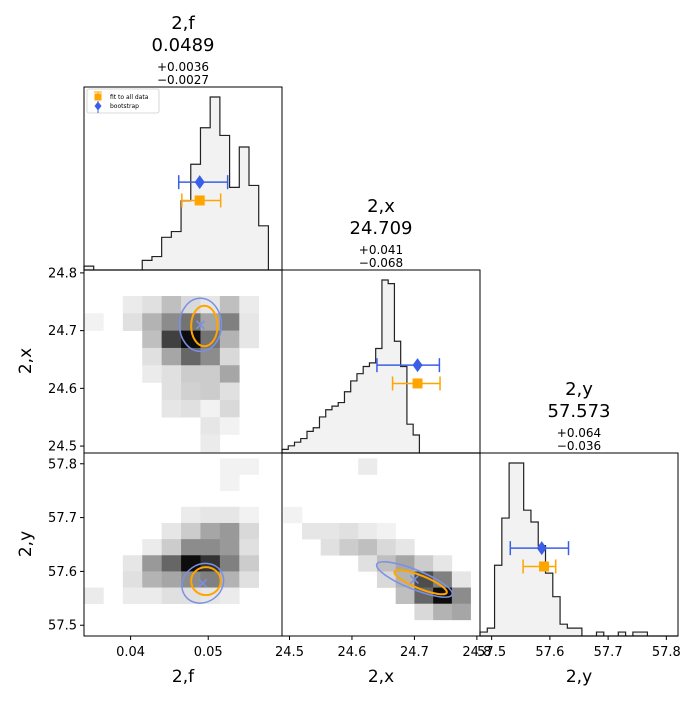 This screenshot has height=704, width=700. I want to click on ytick-label: 24.7, so click(62, 331).